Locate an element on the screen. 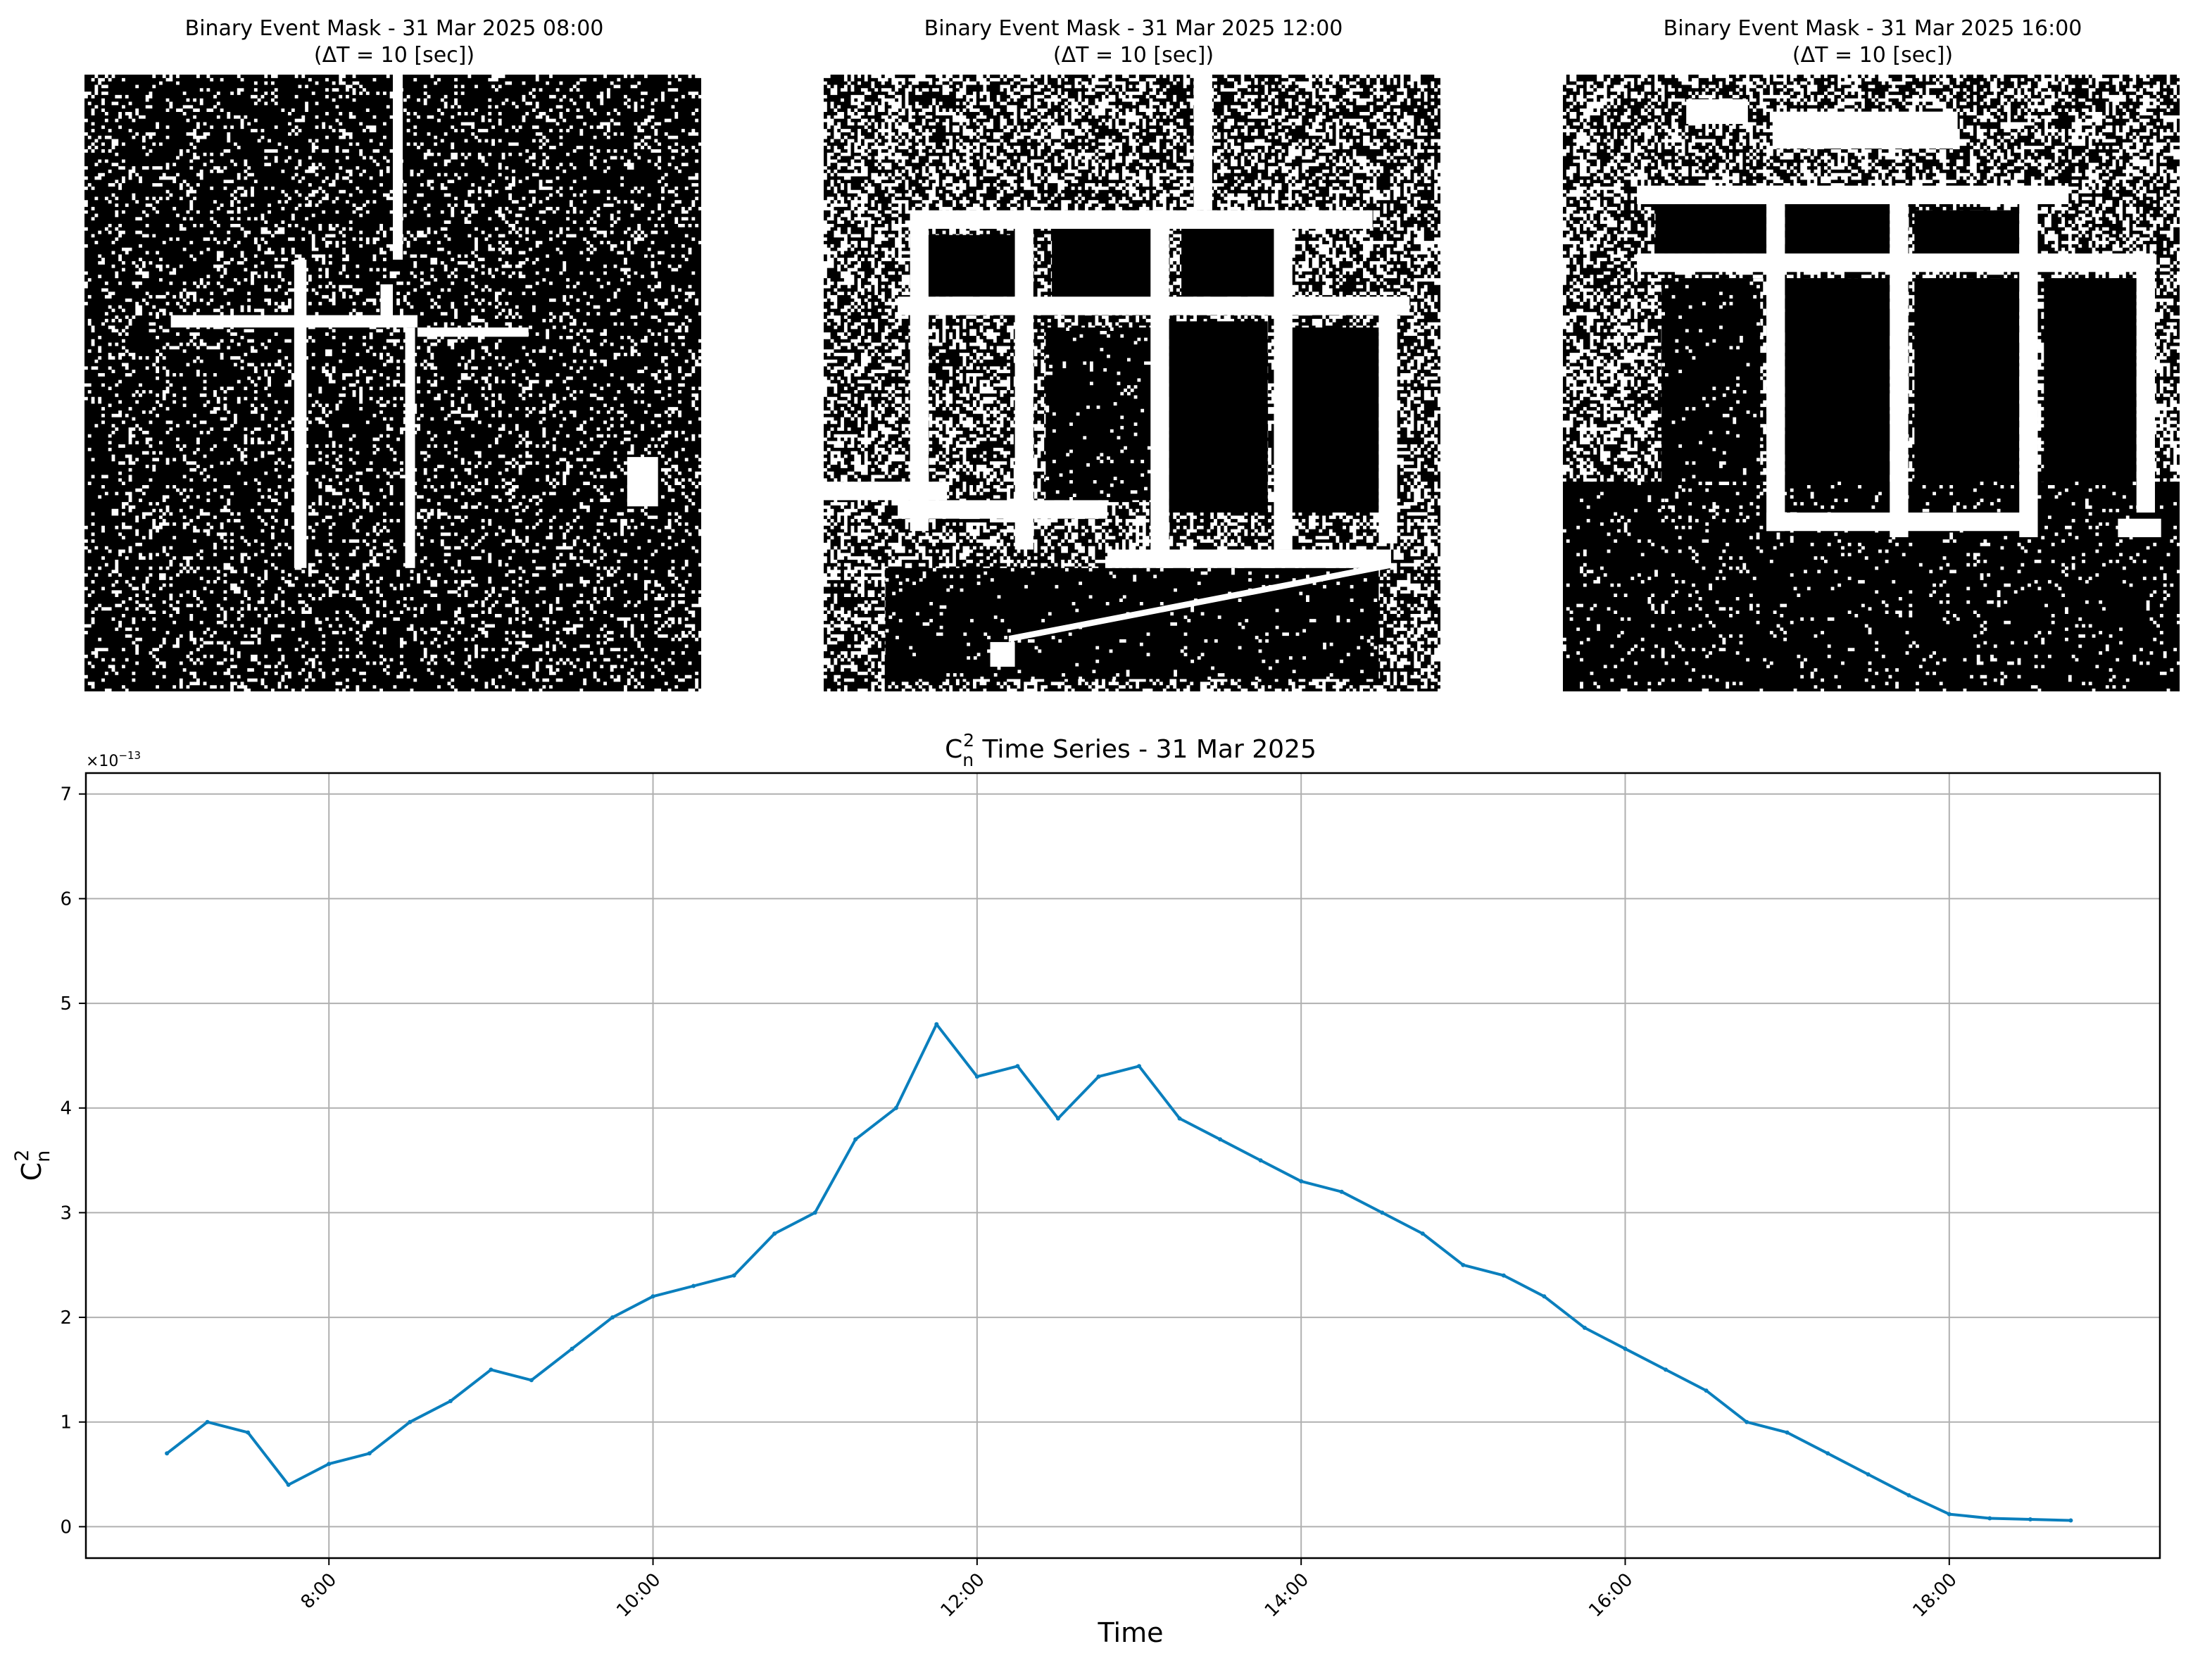 This screenshot has width=2212, height=1663. y-tick-label: 2 is located at coordinates (66, 1318).